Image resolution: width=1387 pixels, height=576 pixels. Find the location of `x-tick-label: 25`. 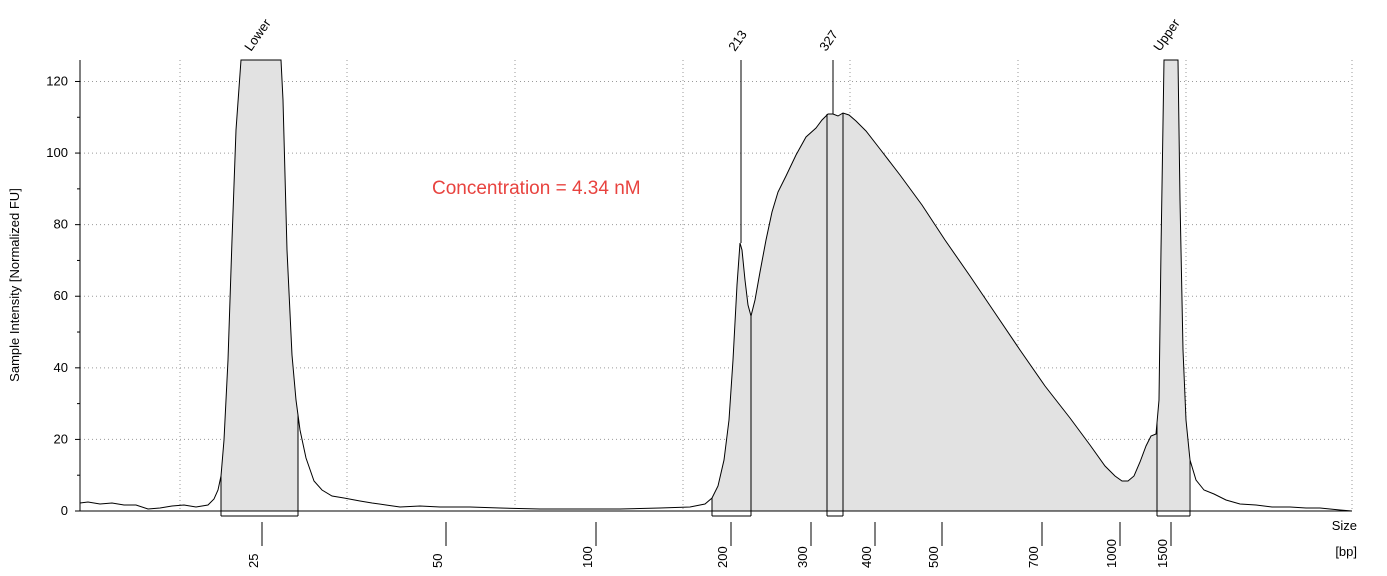

x-tick-label: 25 is located at coordinates (253, 561).